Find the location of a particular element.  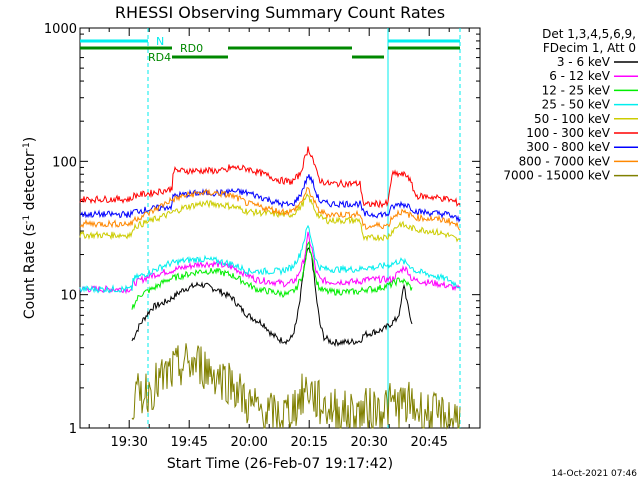

flag-bars: N RD0 RD4 is located at coordinates (270, 49).